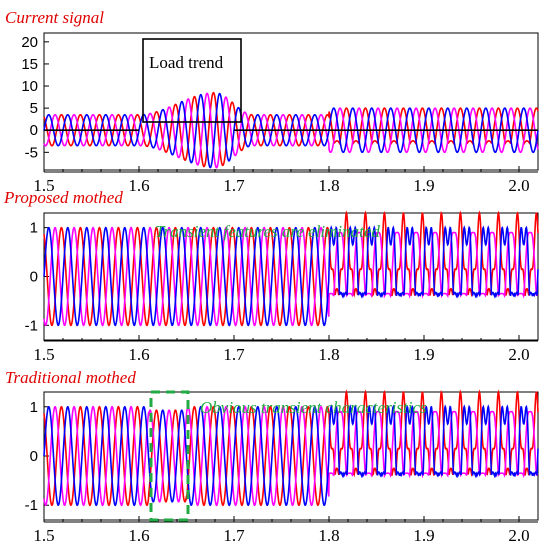  What do you see at coordinates (267, 231) in the screenshot?
I see `panel2-annotation: Transient features are eliminated` at bounding box center [267, 231].